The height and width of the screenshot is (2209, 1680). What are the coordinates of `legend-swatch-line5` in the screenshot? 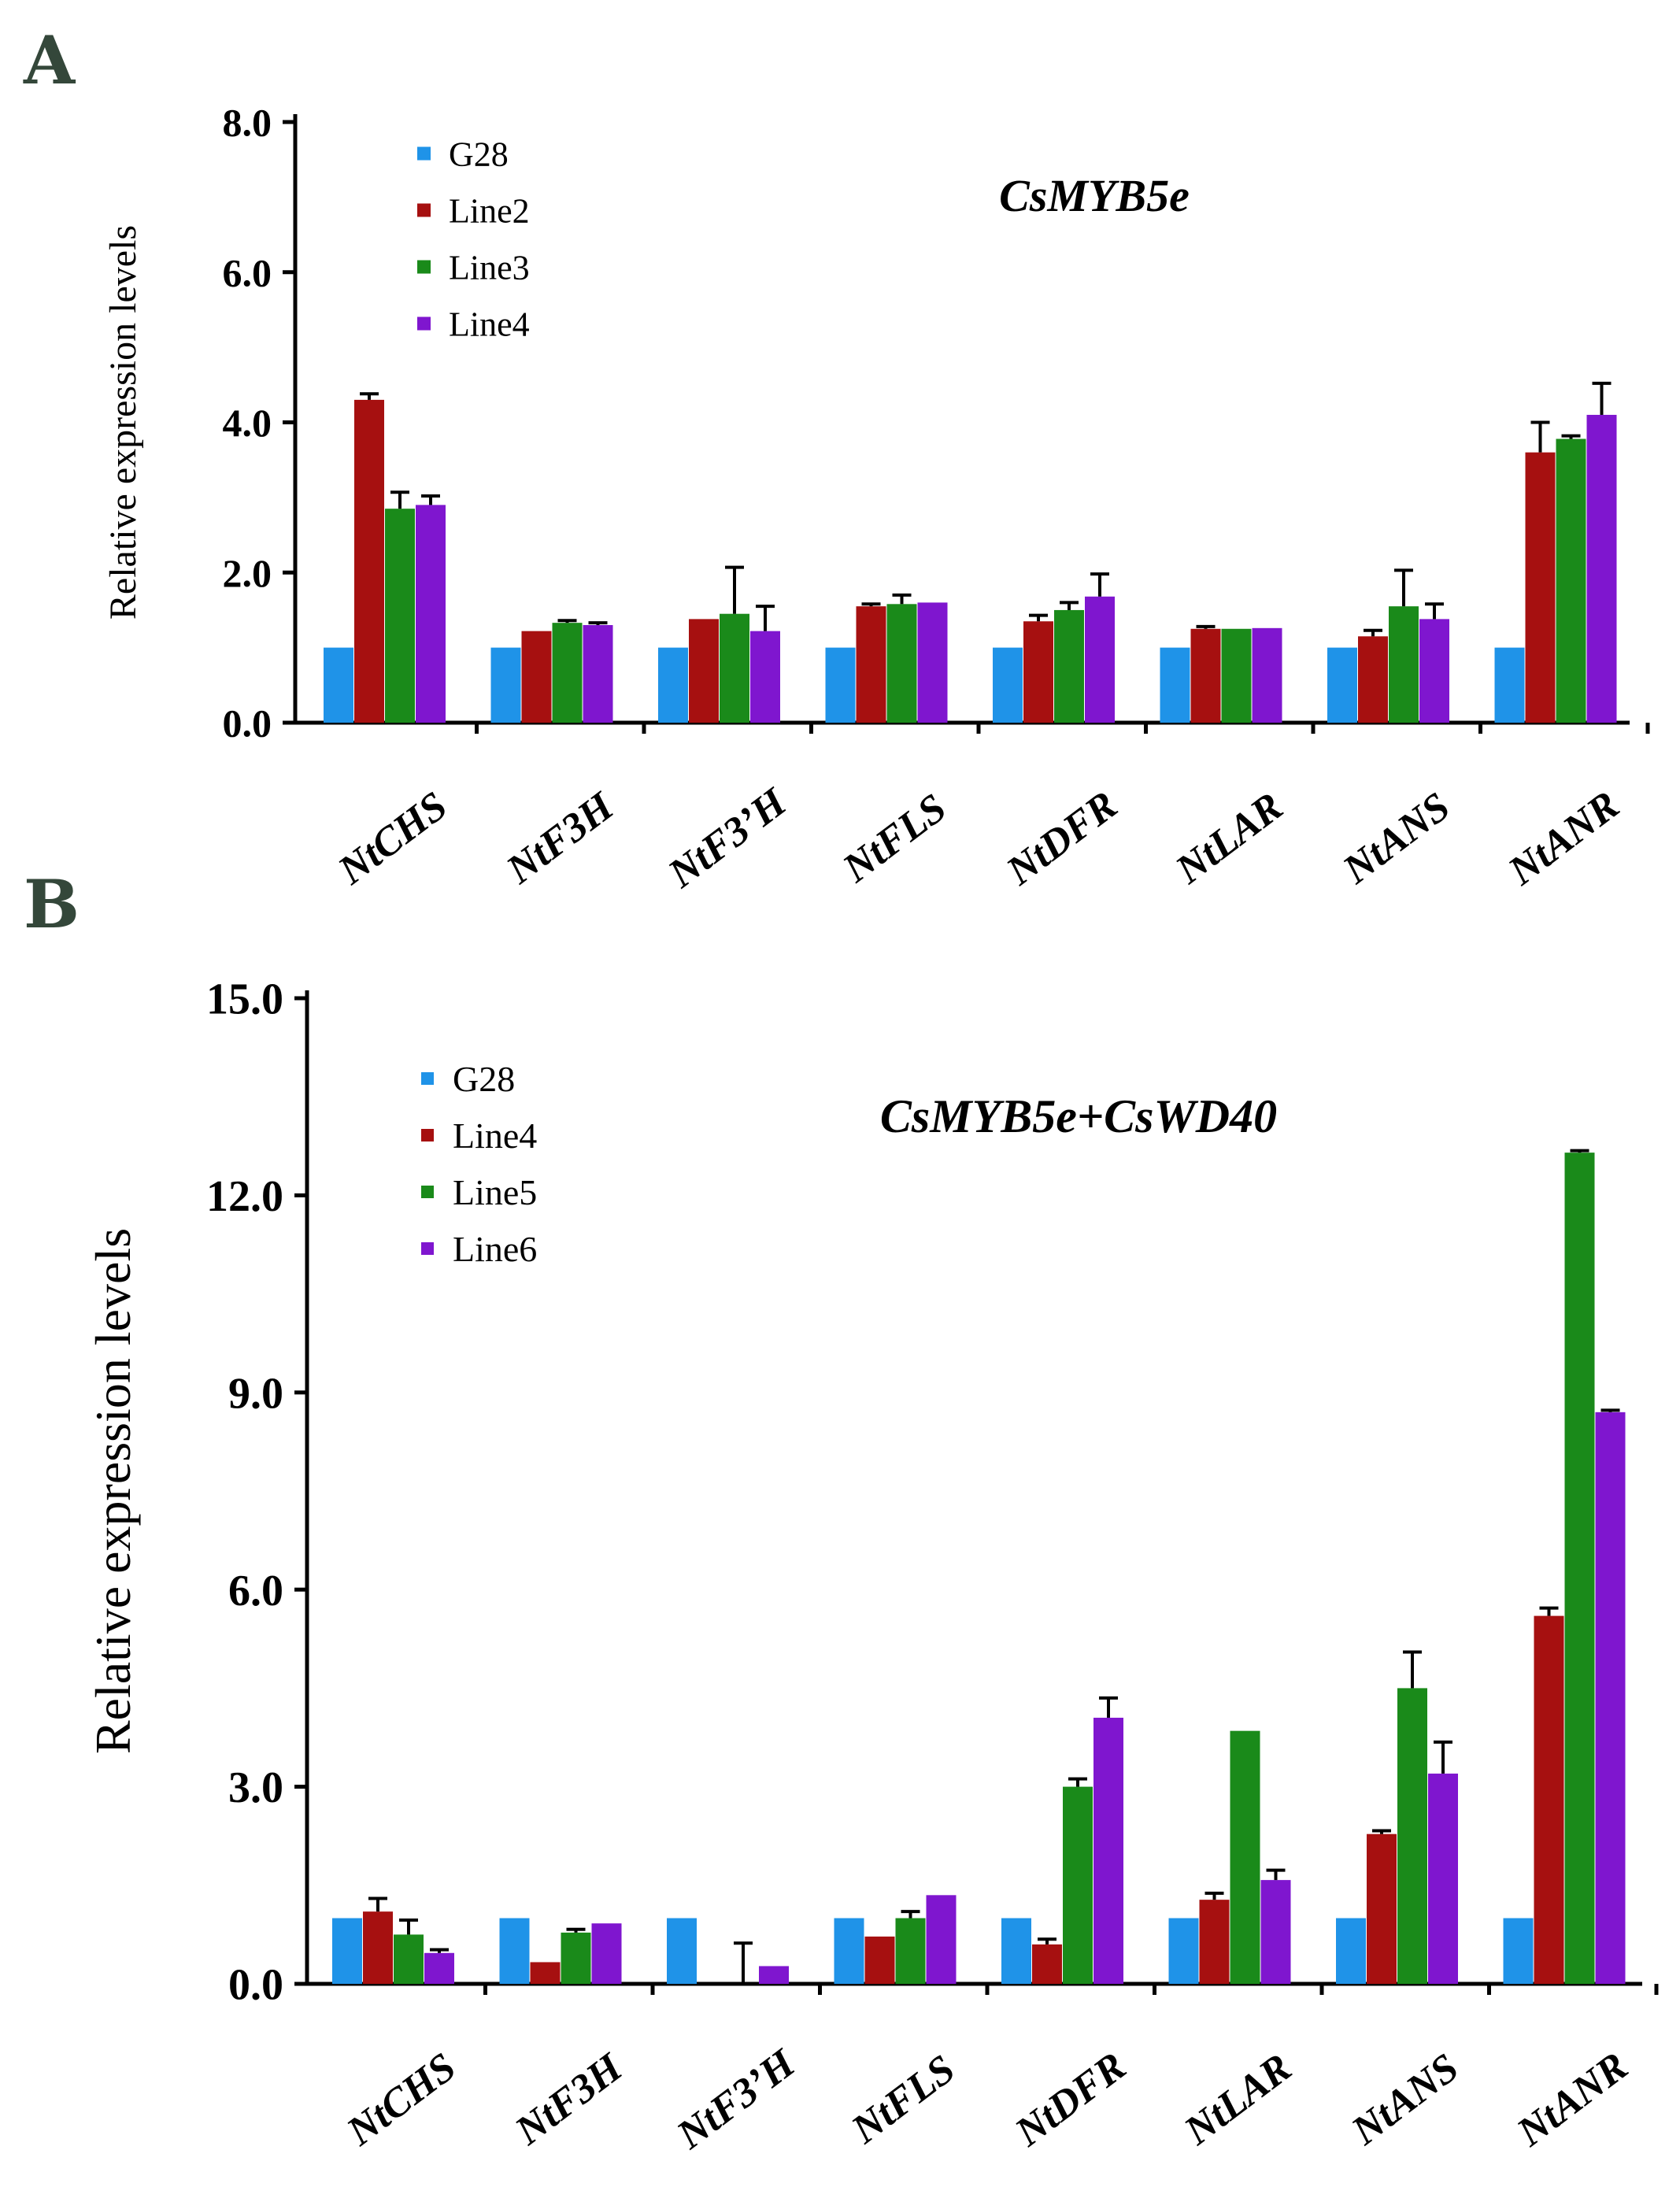 It's located at (427, 1192).